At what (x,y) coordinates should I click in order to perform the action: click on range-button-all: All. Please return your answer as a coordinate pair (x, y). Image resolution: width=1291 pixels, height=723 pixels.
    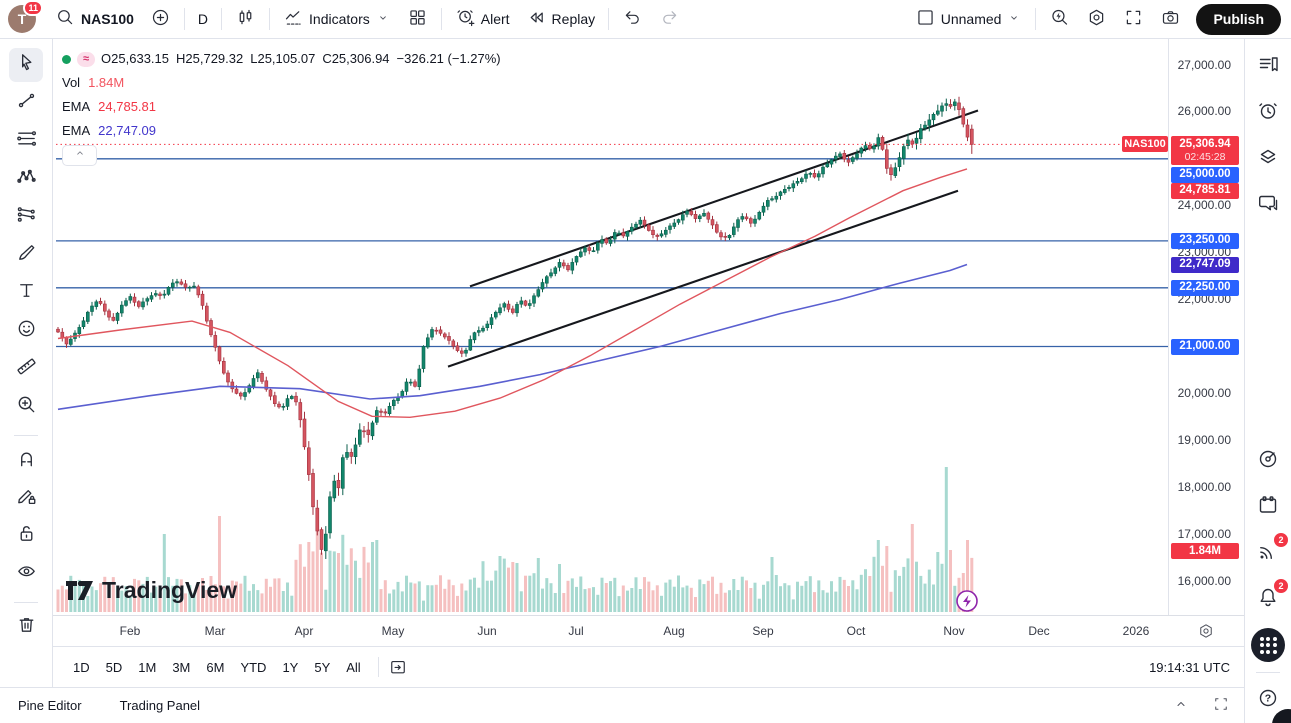
    Looking at the image, I should click on (353, 667).